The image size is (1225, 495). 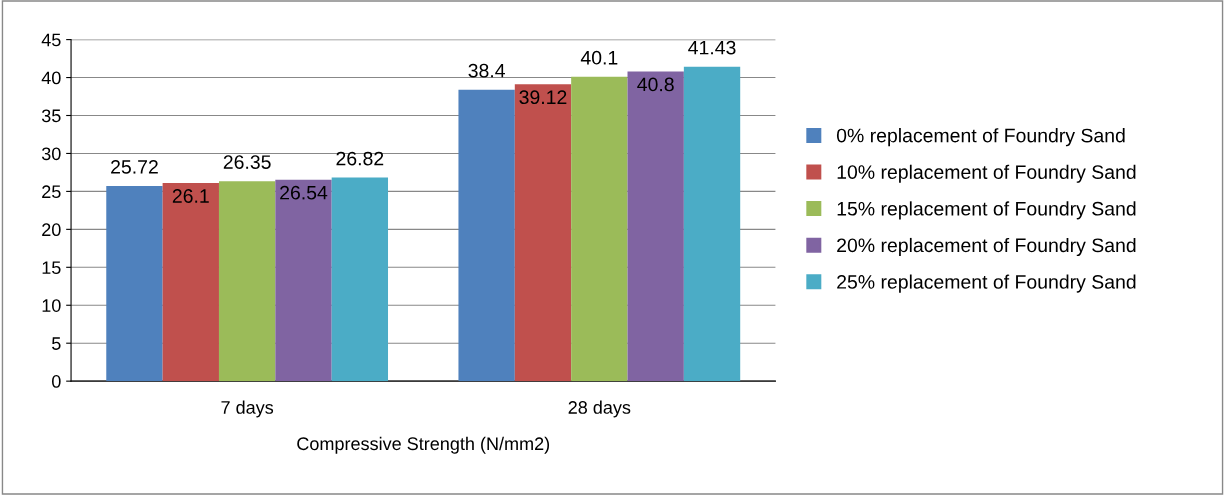 What do you see at coordinates (486, 70) in the screenshot?
I see `data-label: 38.4` at bounding box center [486, 70].